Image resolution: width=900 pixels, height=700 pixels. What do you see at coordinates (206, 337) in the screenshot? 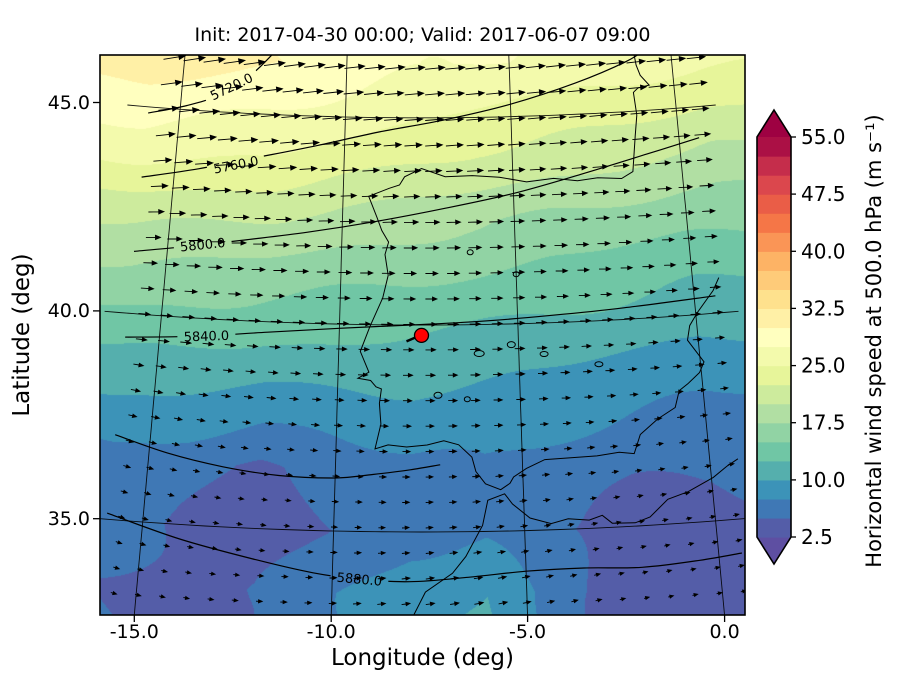
I see `contour-label: 5840.0` at bounding box center [206, 337].